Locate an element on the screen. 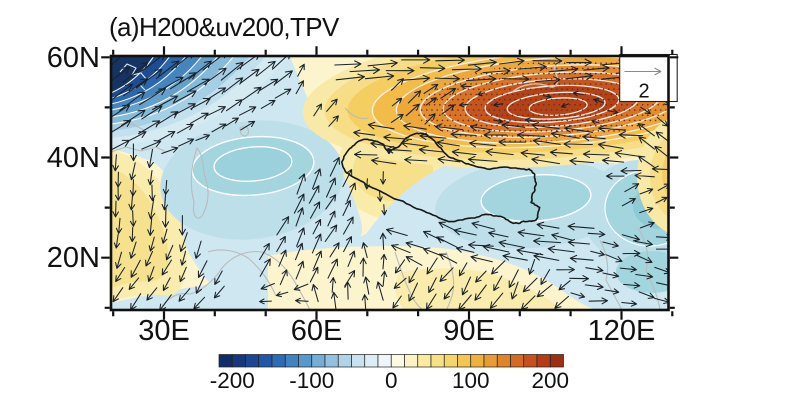 The width and height of the screenshot is (799, 403). svg-text: 100 is located at coordinates (471, 380).